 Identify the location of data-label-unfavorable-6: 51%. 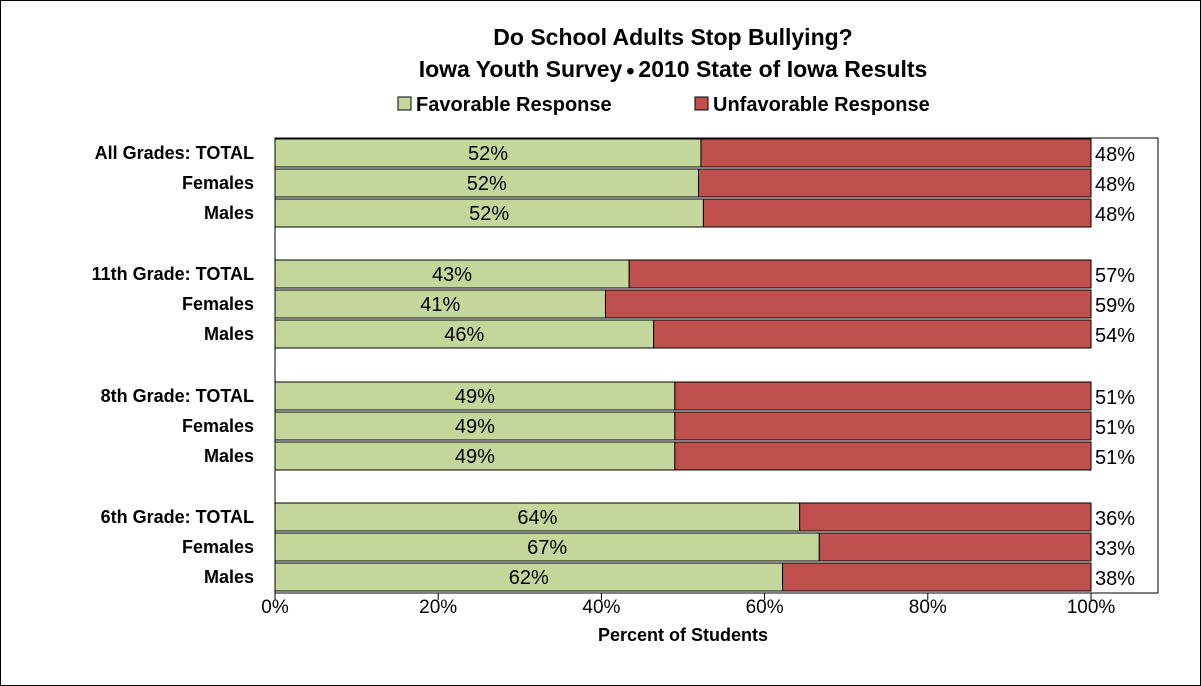
(1115, 398).